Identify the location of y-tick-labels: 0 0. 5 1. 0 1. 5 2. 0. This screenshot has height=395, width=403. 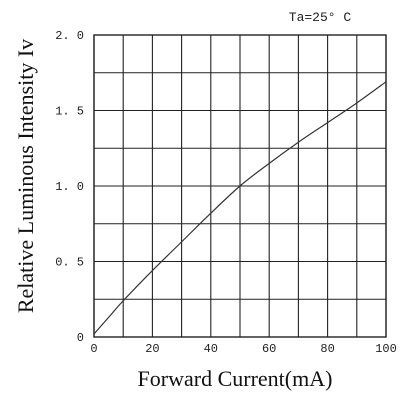
(69, 187).